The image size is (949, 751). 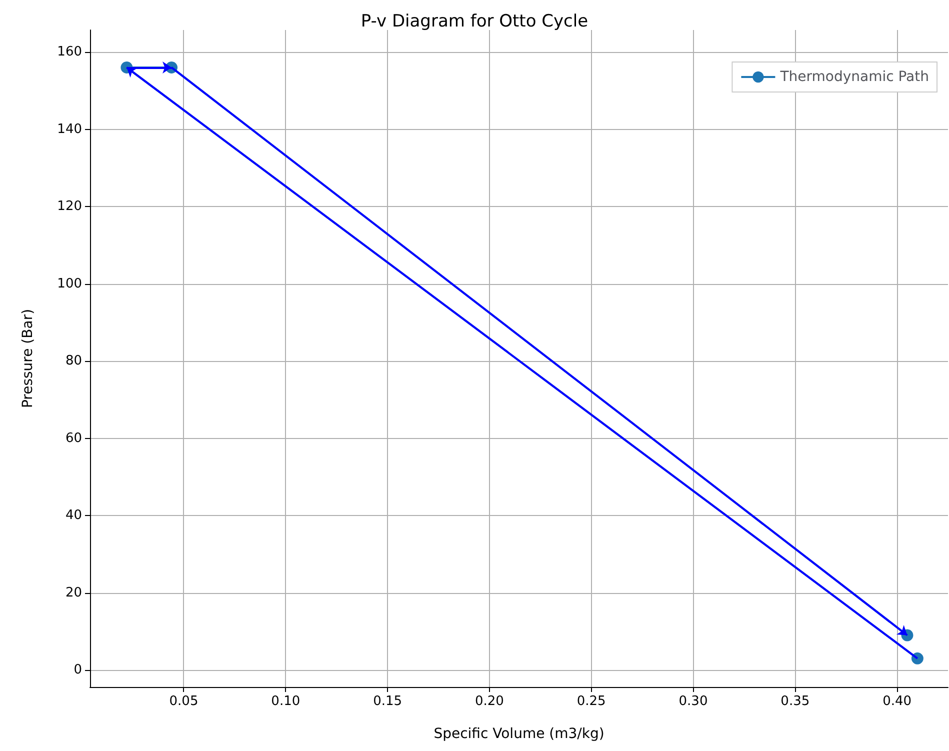 I want to click on x-tick-label: 0.25, so click(x=591, y=701).